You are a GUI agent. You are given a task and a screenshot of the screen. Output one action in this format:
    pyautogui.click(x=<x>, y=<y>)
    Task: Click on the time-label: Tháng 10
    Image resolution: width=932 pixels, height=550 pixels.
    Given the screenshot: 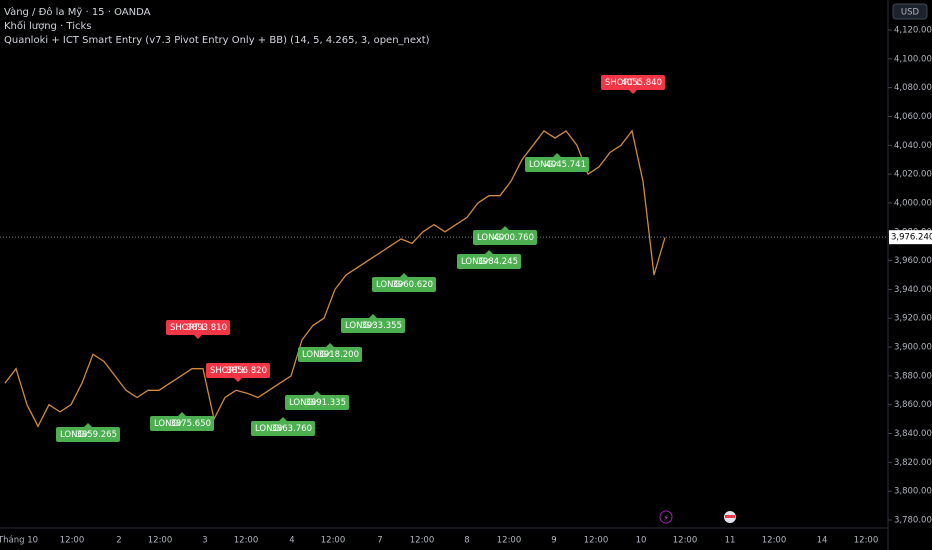 What is the action you would take?
    pyautogui.click(x=19, y=541)
    